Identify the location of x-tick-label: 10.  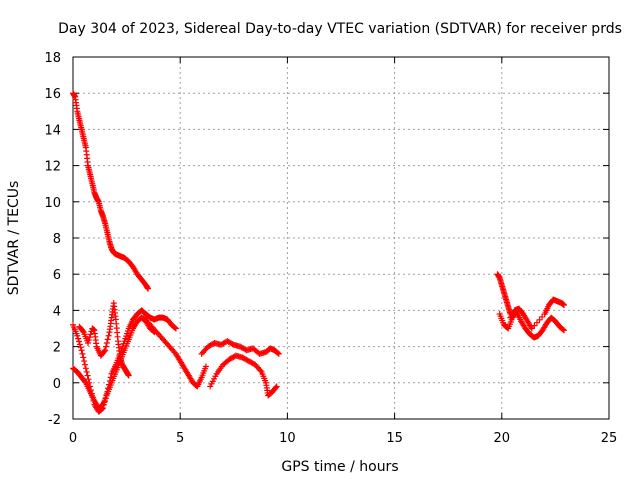
(287, 438).